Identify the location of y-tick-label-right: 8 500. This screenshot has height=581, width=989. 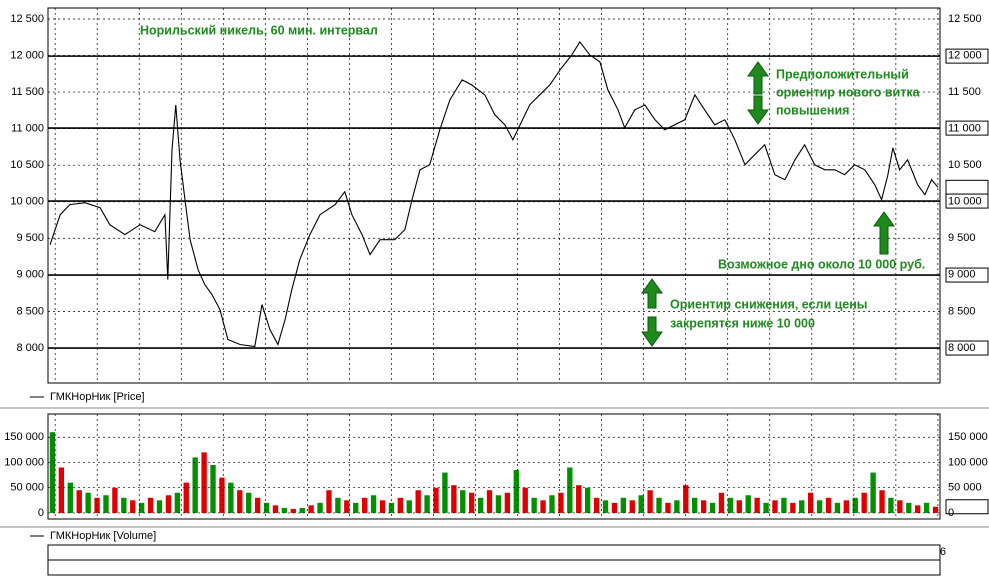
(962, 311).